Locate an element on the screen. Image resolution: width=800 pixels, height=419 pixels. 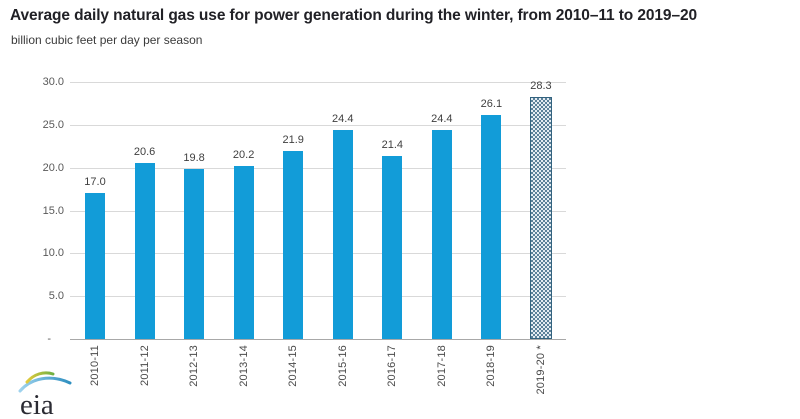
logo-swoosh-green-icon is located at coordinates (40, 377).